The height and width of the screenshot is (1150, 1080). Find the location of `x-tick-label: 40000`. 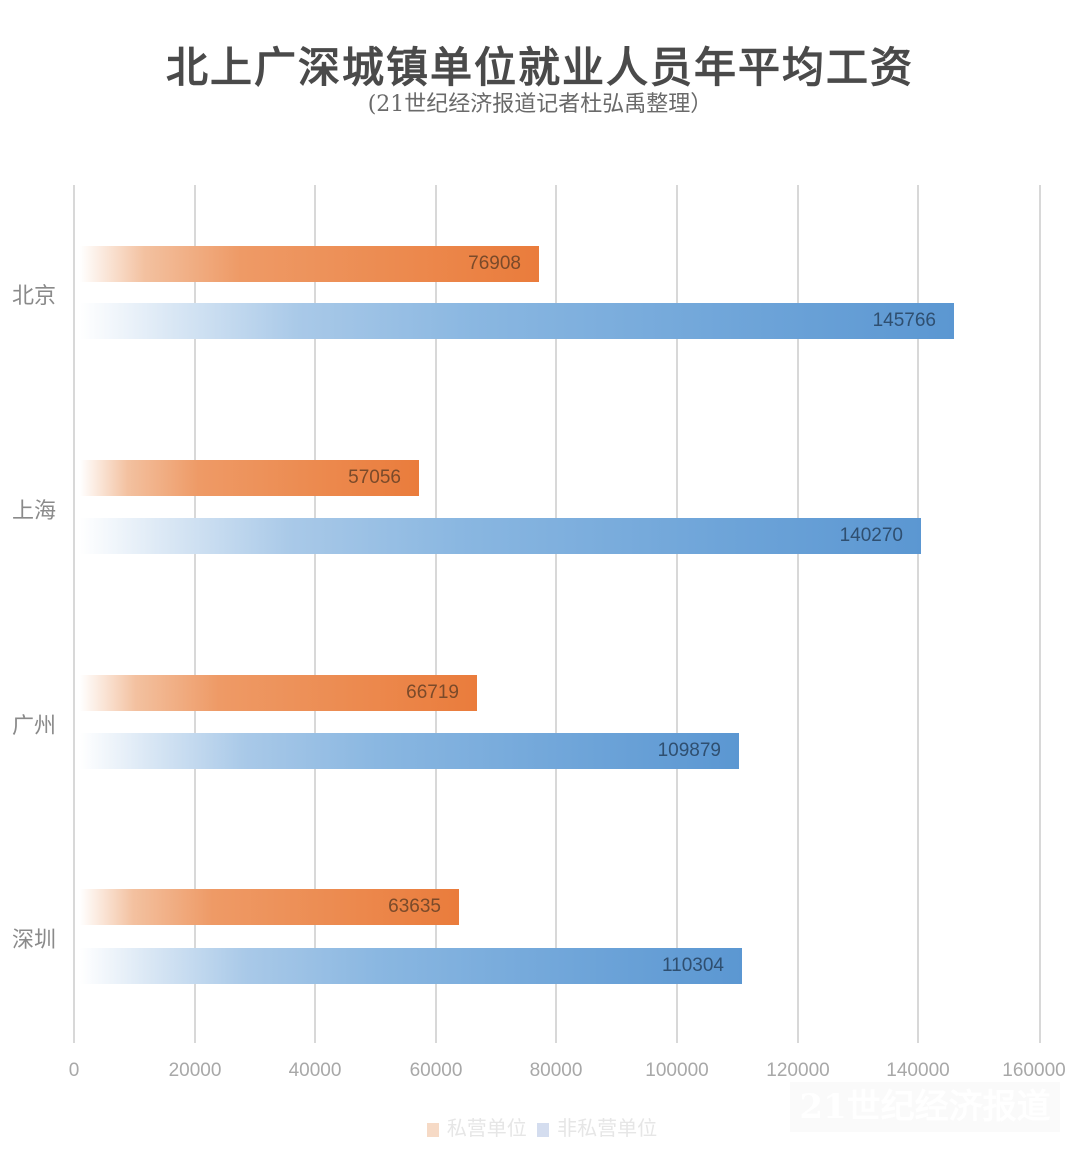

x-tick-label: 40000 is located at coordinates (315, 1070).